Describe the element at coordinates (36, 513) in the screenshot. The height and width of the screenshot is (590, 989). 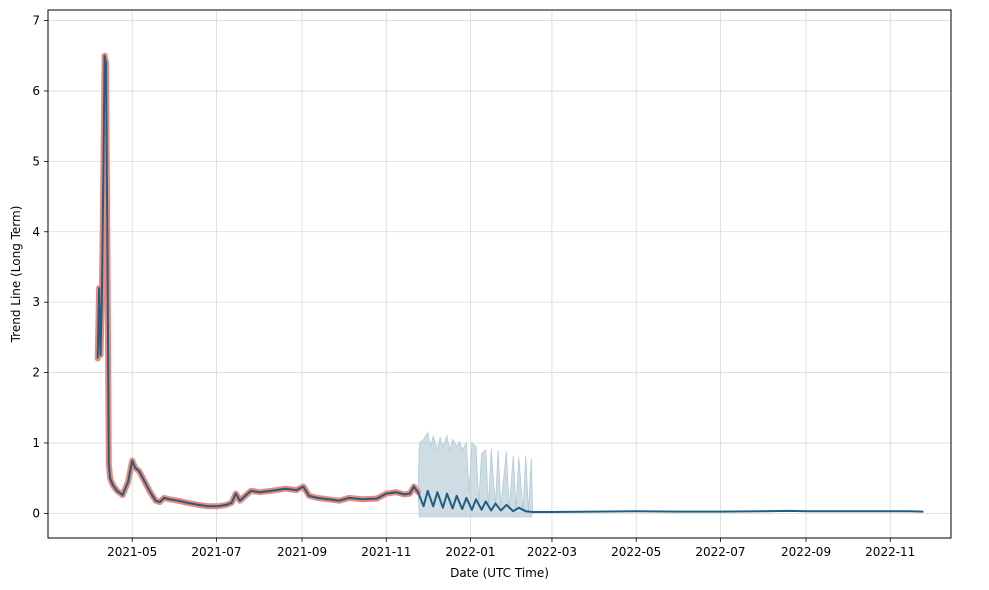
I see `y-tick-label: 0` at that location.